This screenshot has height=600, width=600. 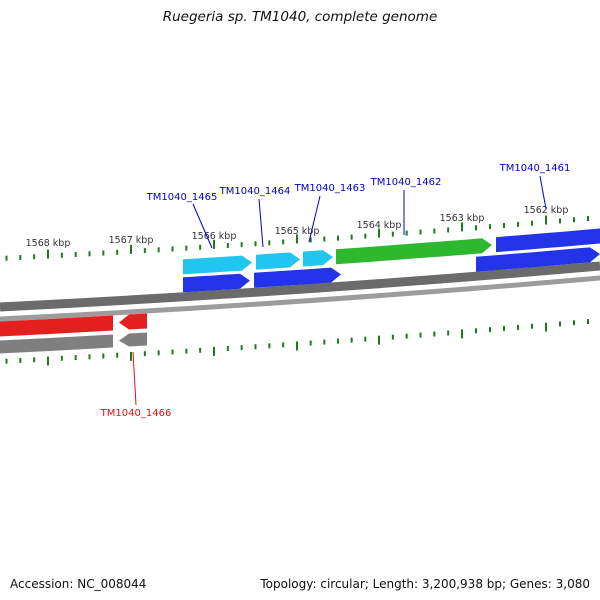 I want to click on accession-text: Accession: NC_008044, so click(x=78, y=584).